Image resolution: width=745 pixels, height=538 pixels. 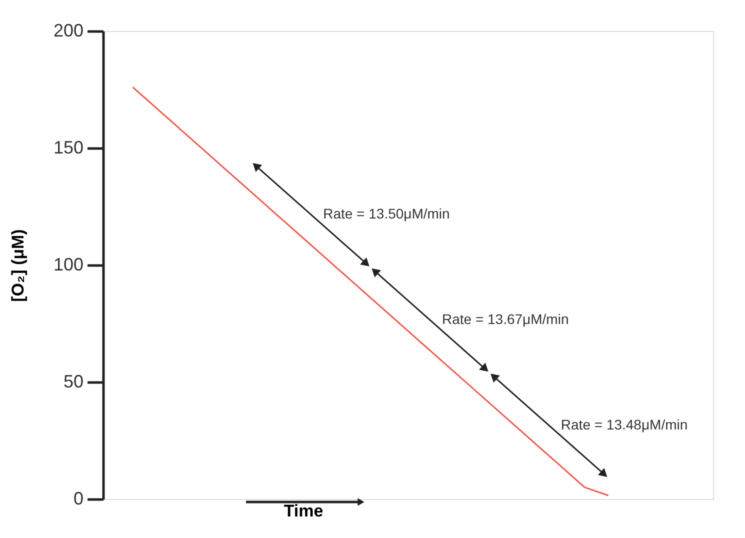 What do you see at coordinates (505, 318) in the screenshot?
I see `annotation: Rate = 13.67μM/min` at bounding box center [505, 318].